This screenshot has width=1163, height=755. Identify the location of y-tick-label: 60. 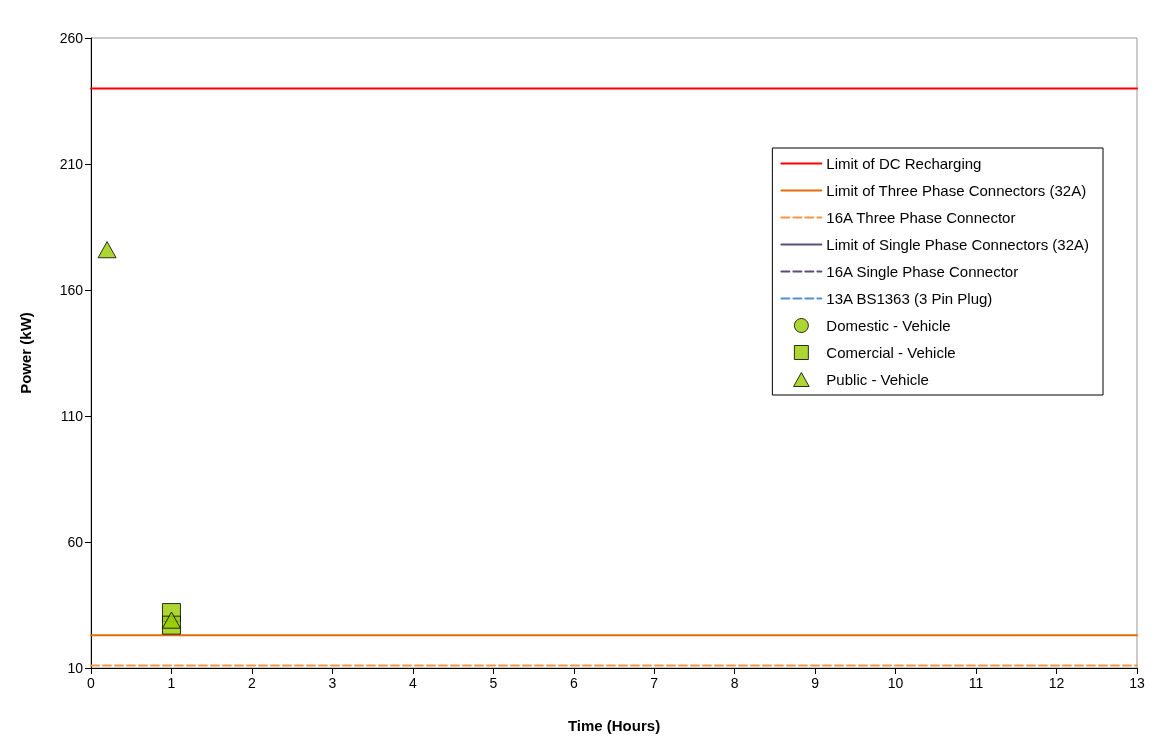
(75, 542).